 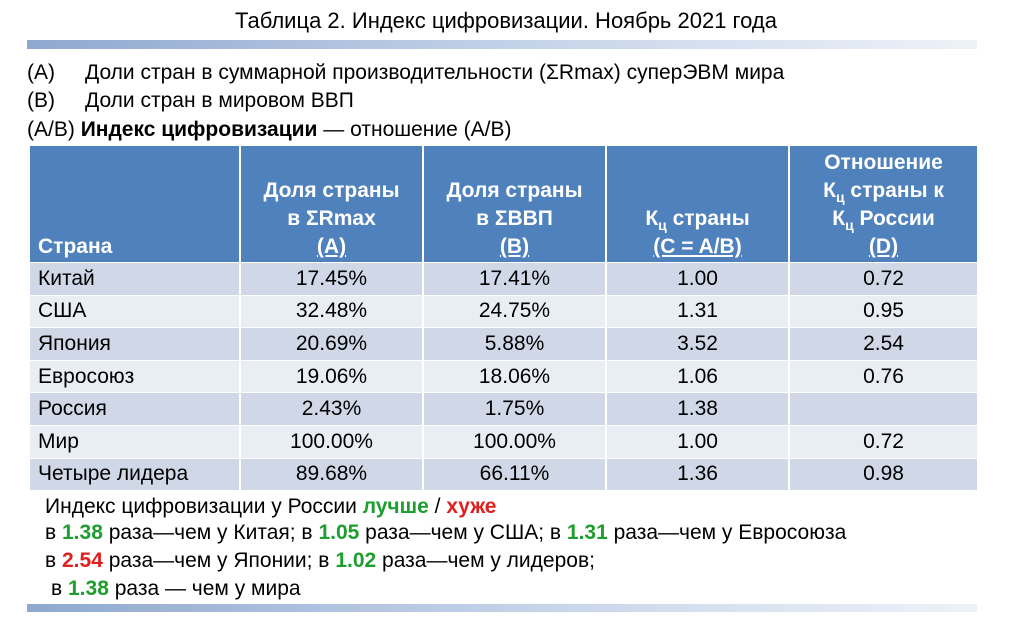 I want to click on note-value: 1.05, so click(x=339, y=532).